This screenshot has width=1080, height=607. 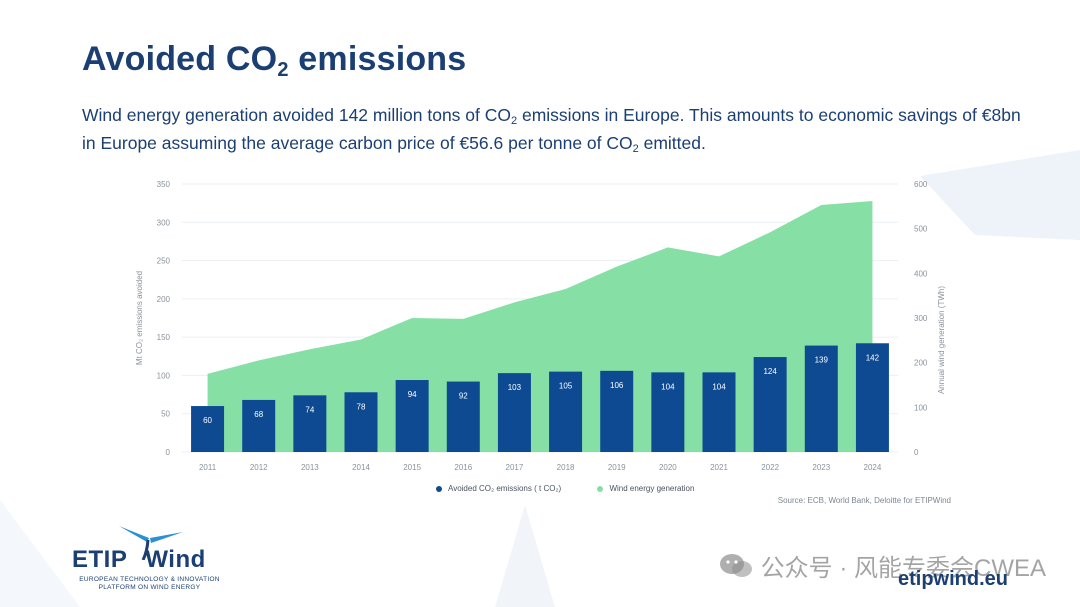 I want to click on x-tick-label: 2016, so click(x=463, y=467).